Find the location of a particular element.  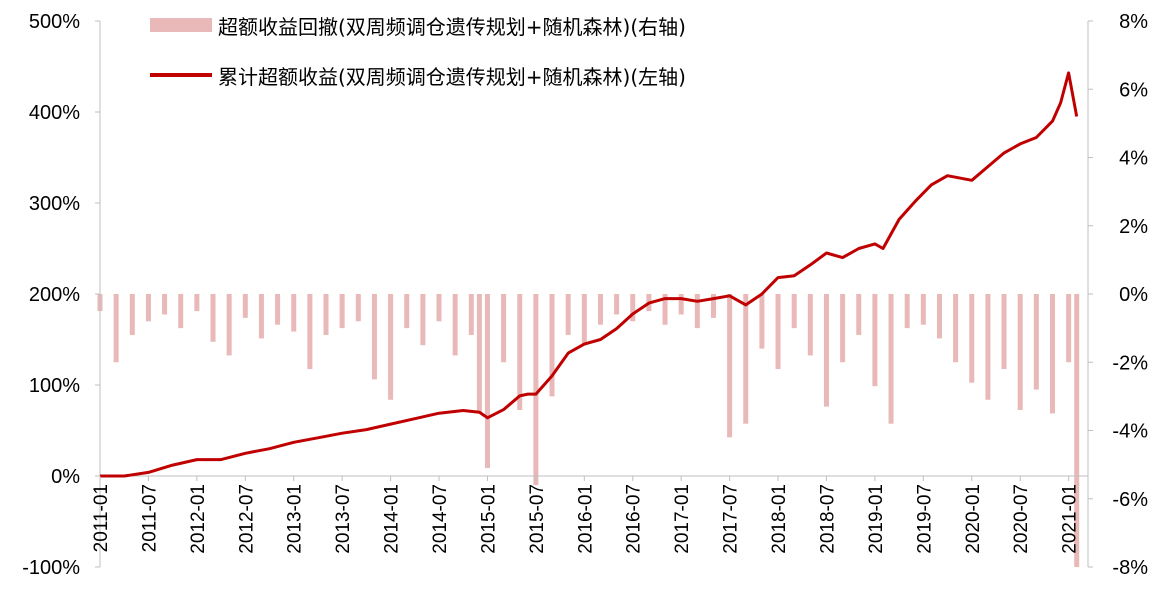

x-tick-label: 2011-07 is located at coordinates (149, 518).